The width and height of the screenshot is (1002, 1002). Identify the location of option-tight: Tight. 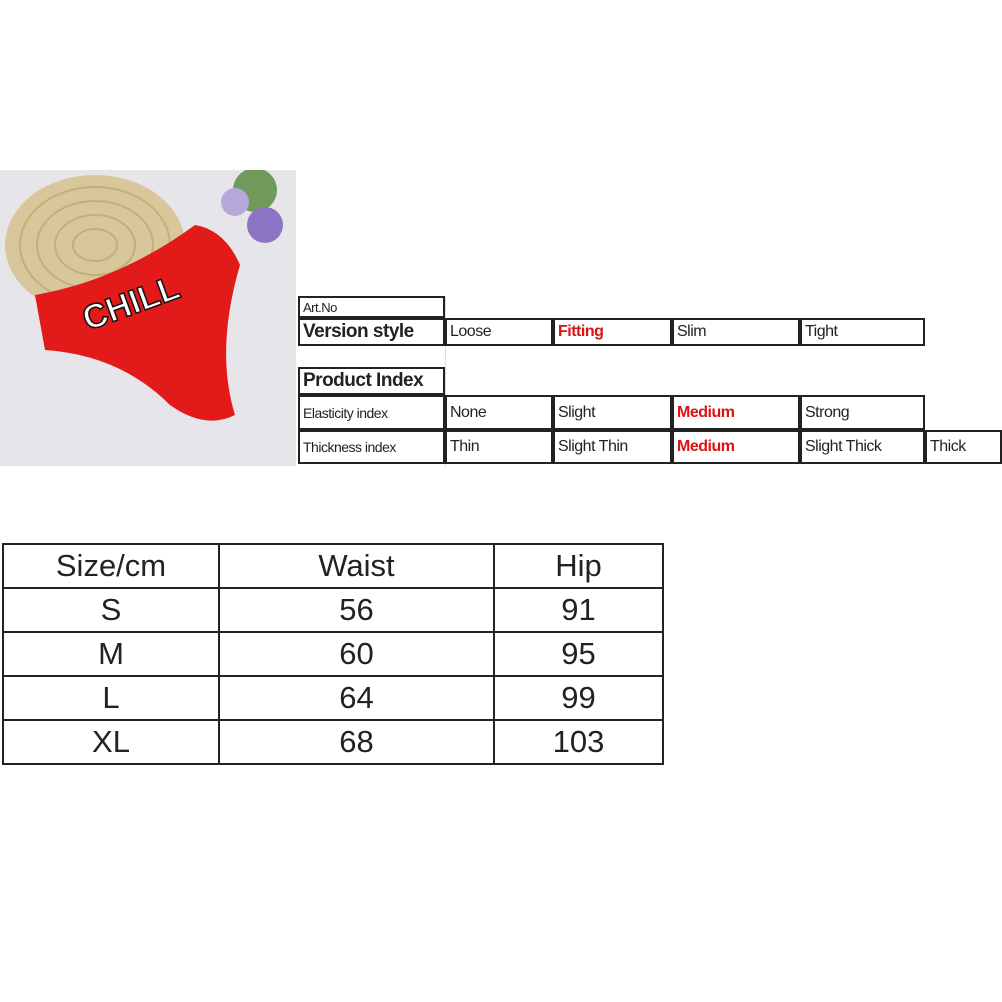
(862, 332).